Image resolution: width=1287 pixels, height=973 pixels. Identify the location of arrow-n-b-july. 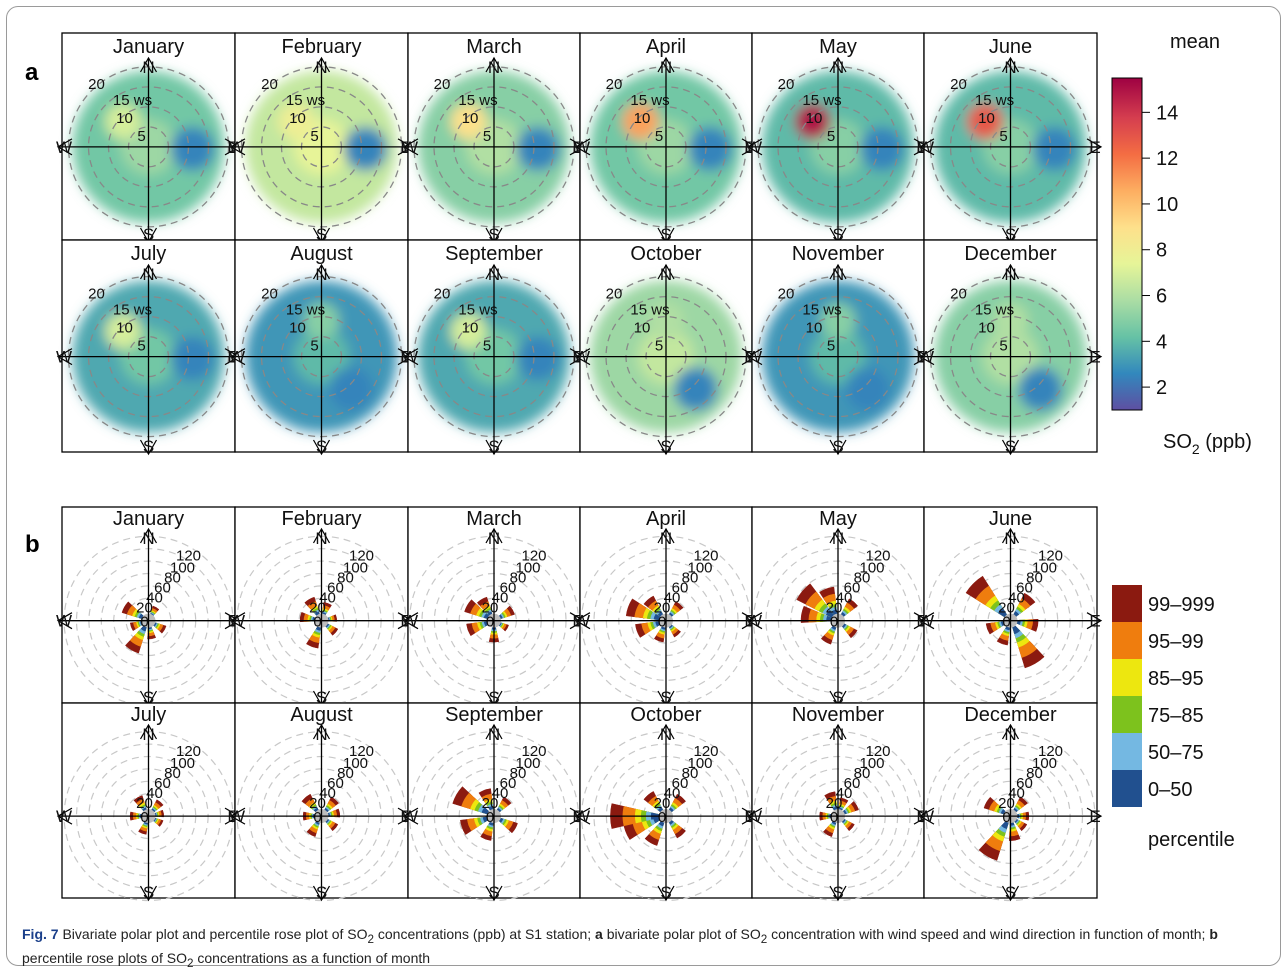
(148, 731).